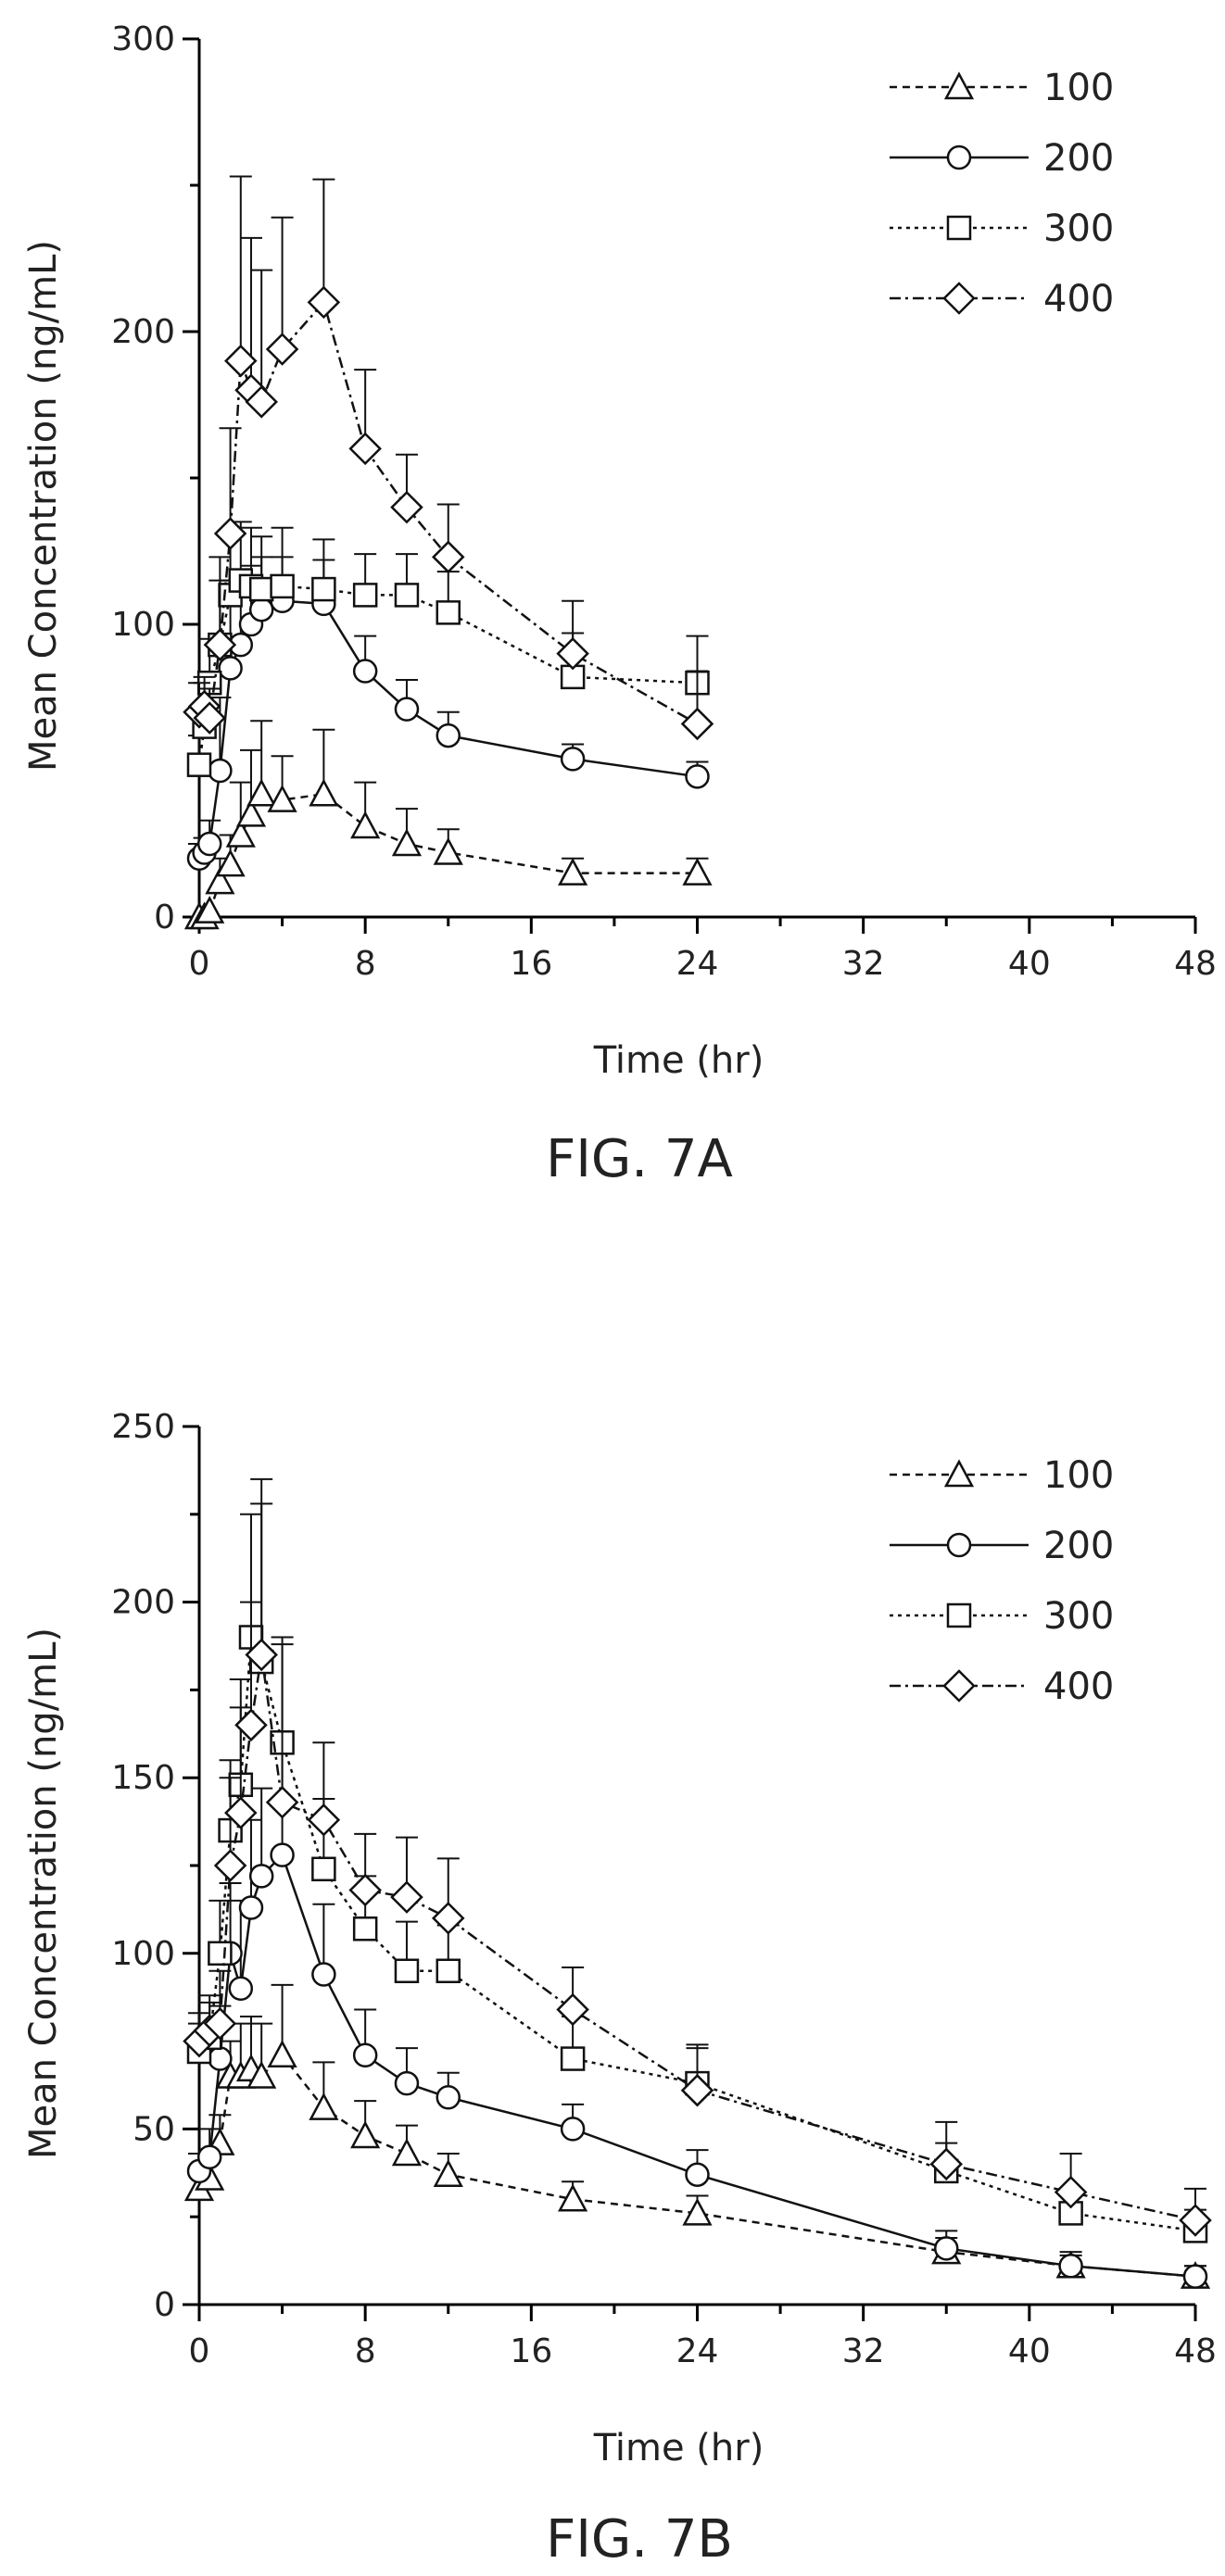 The width and height of the screenshot is (1225, 2576). What do you see at coordinates (639, 2539) in the screenshot?
I see `figure-caption-7b: FIG. 7B` at bounding box center [639, 2539].